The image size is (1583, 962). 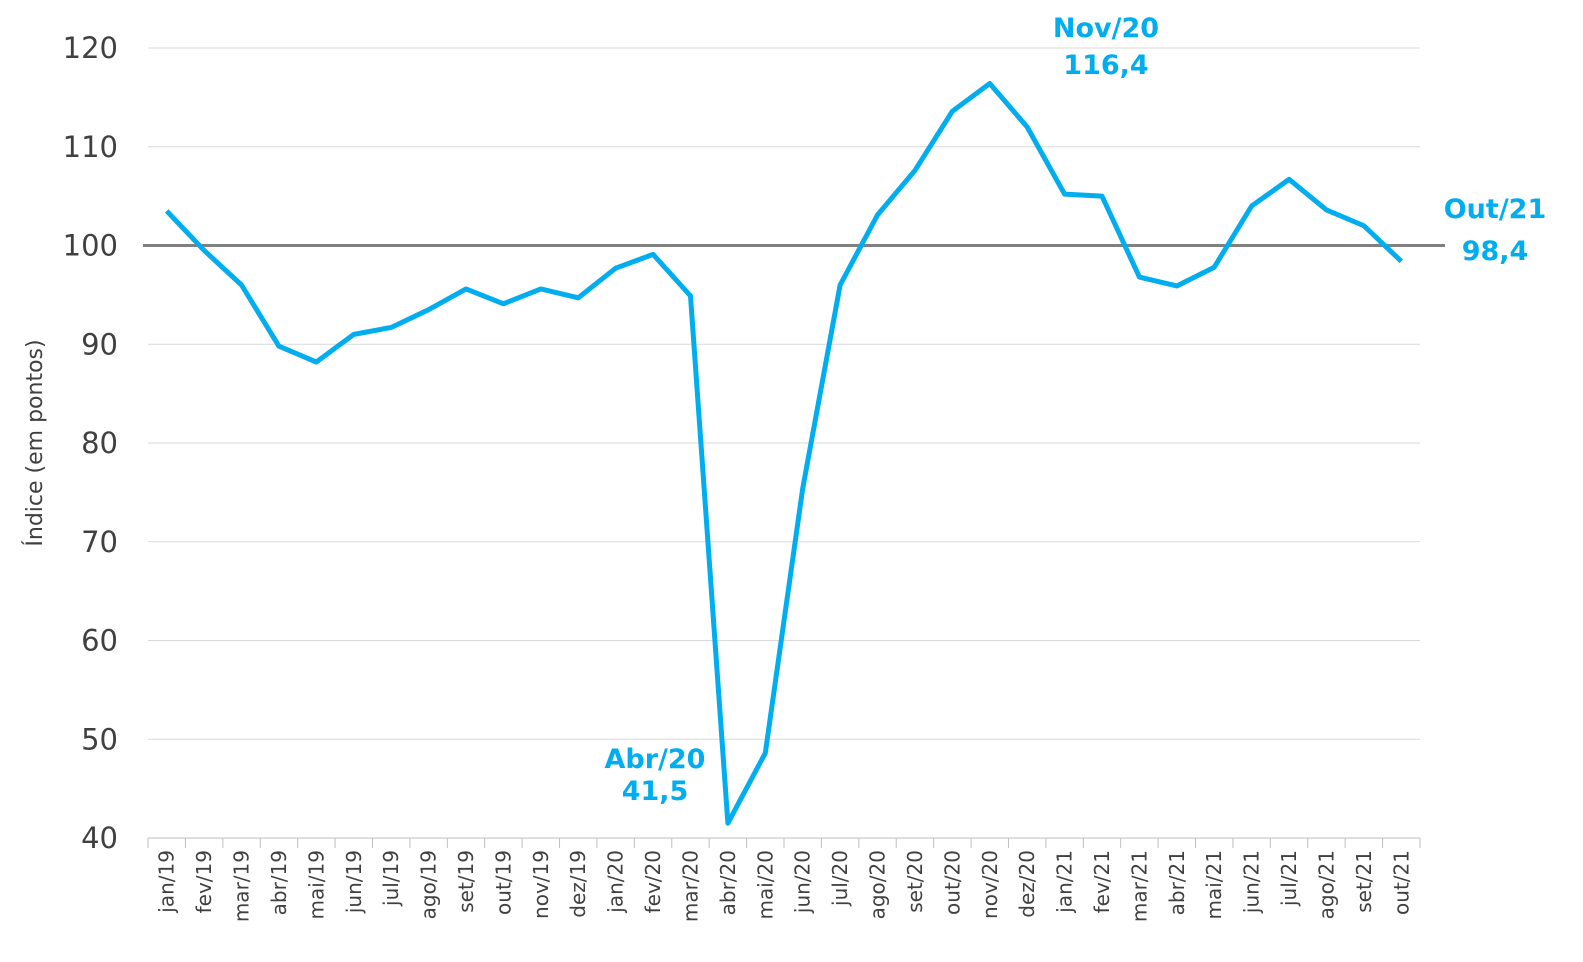 I want to click on y-axis-label: Índice (em pontos), so click(x=35, y=442).